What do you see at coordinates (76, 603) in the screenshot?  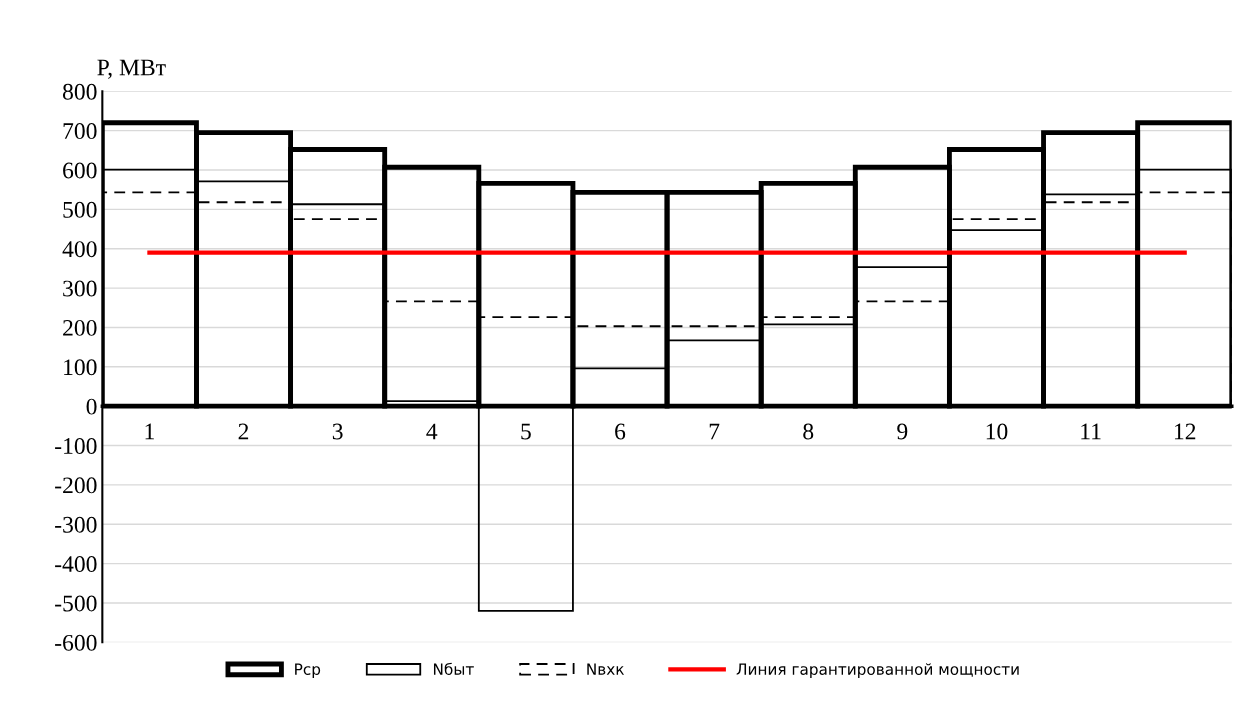 I see `y-tick-label: -500` at bounding box center [76, 603].